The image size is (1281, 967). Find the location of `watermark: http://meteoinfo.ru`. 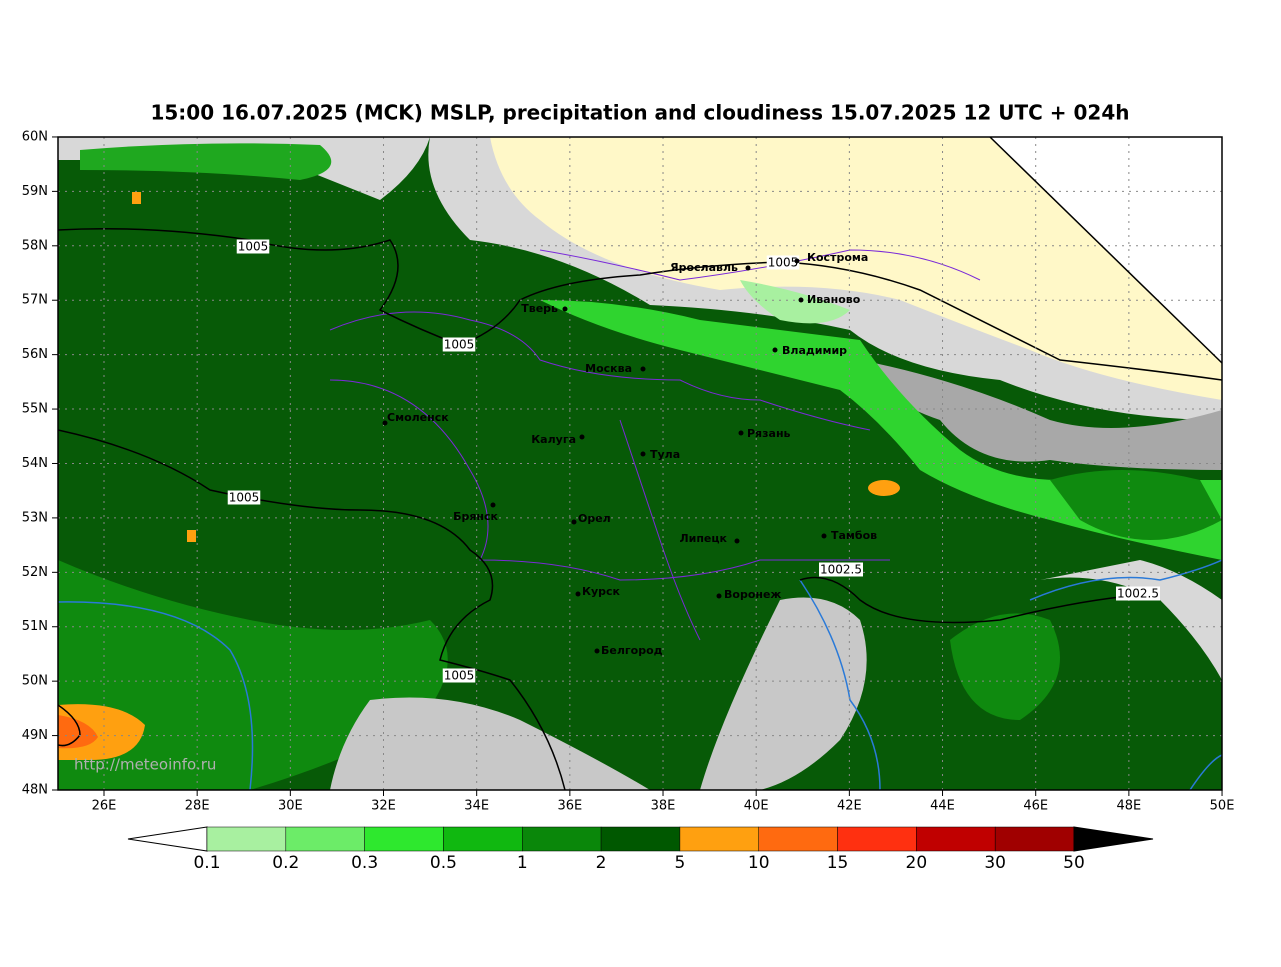

watermark: http://meteoinfo.ru is located at coordinates (145, 765).